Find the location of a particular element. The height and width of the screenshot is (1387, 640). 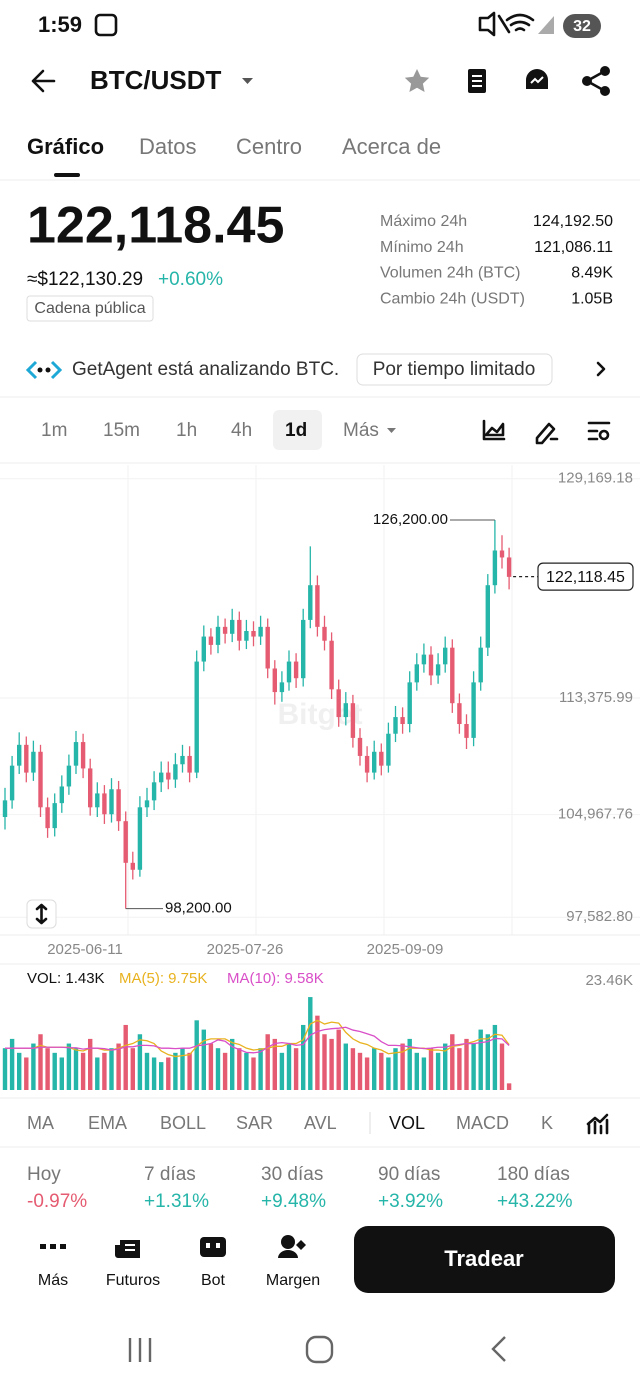

indicator: BOLL is located at coordinates (183, 1123).